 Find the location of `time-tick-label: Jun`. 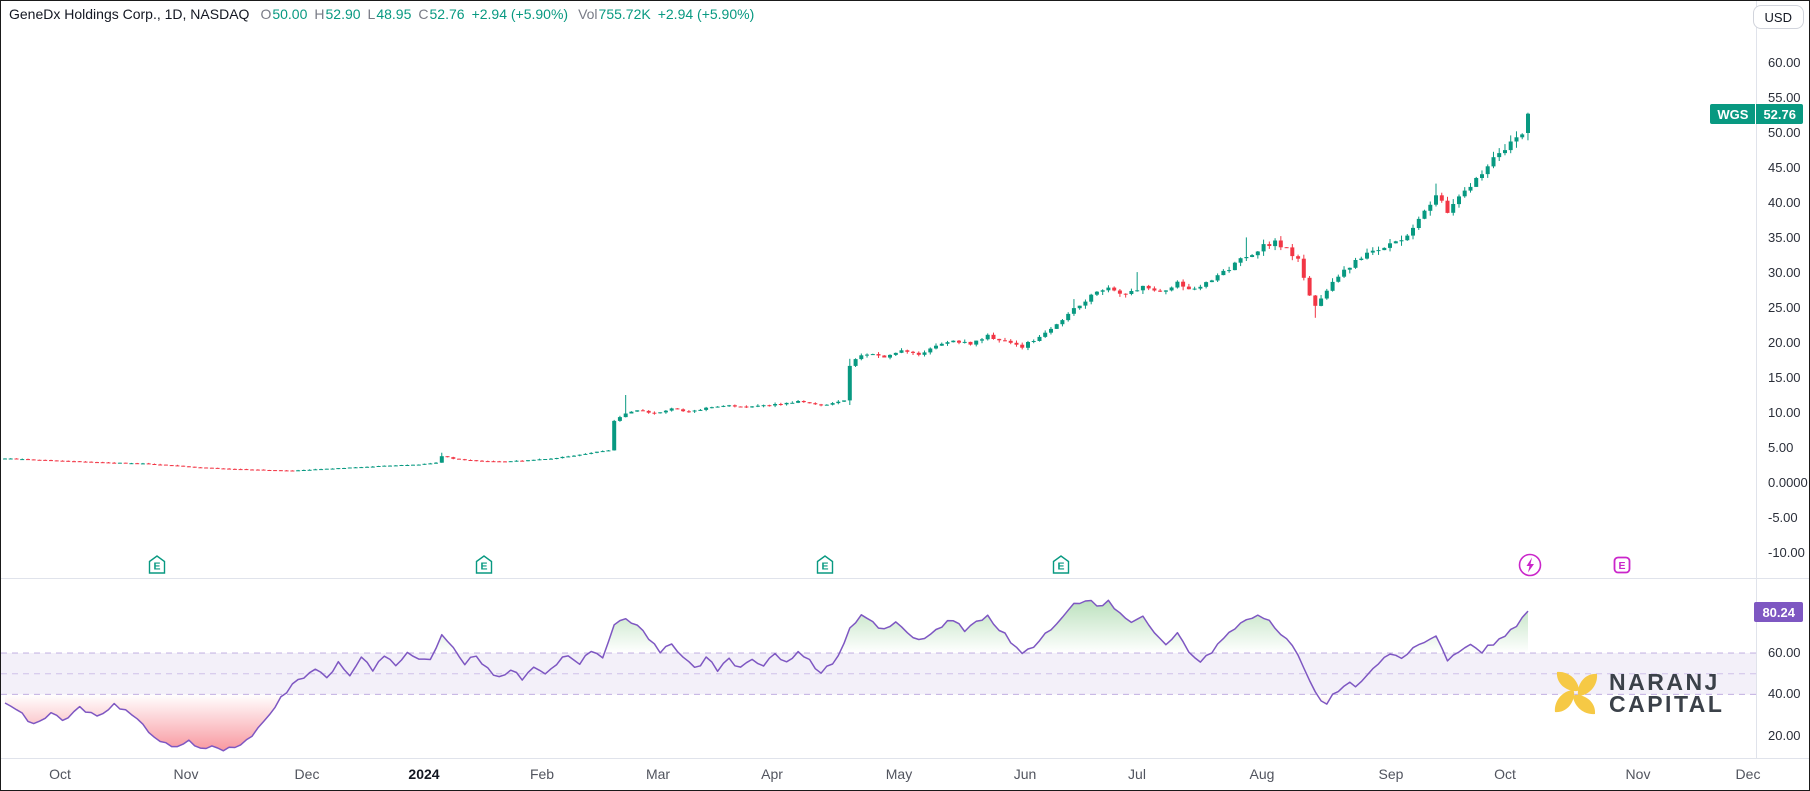

time-tick-label: Jun is located at coordinates (1025, 774).